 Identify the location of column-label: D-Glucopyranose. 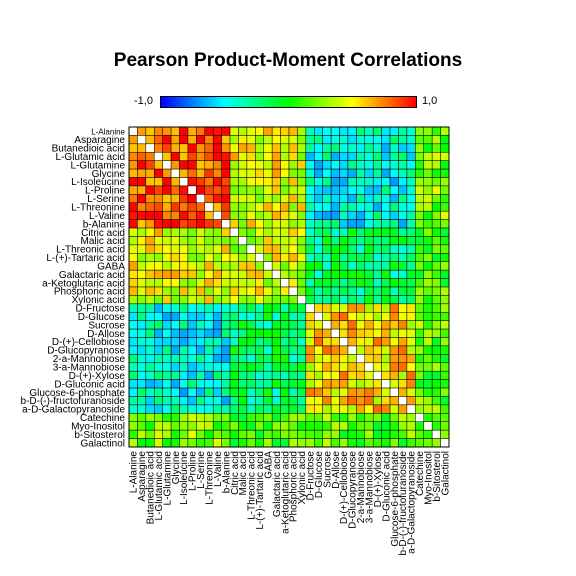
(353, 490).